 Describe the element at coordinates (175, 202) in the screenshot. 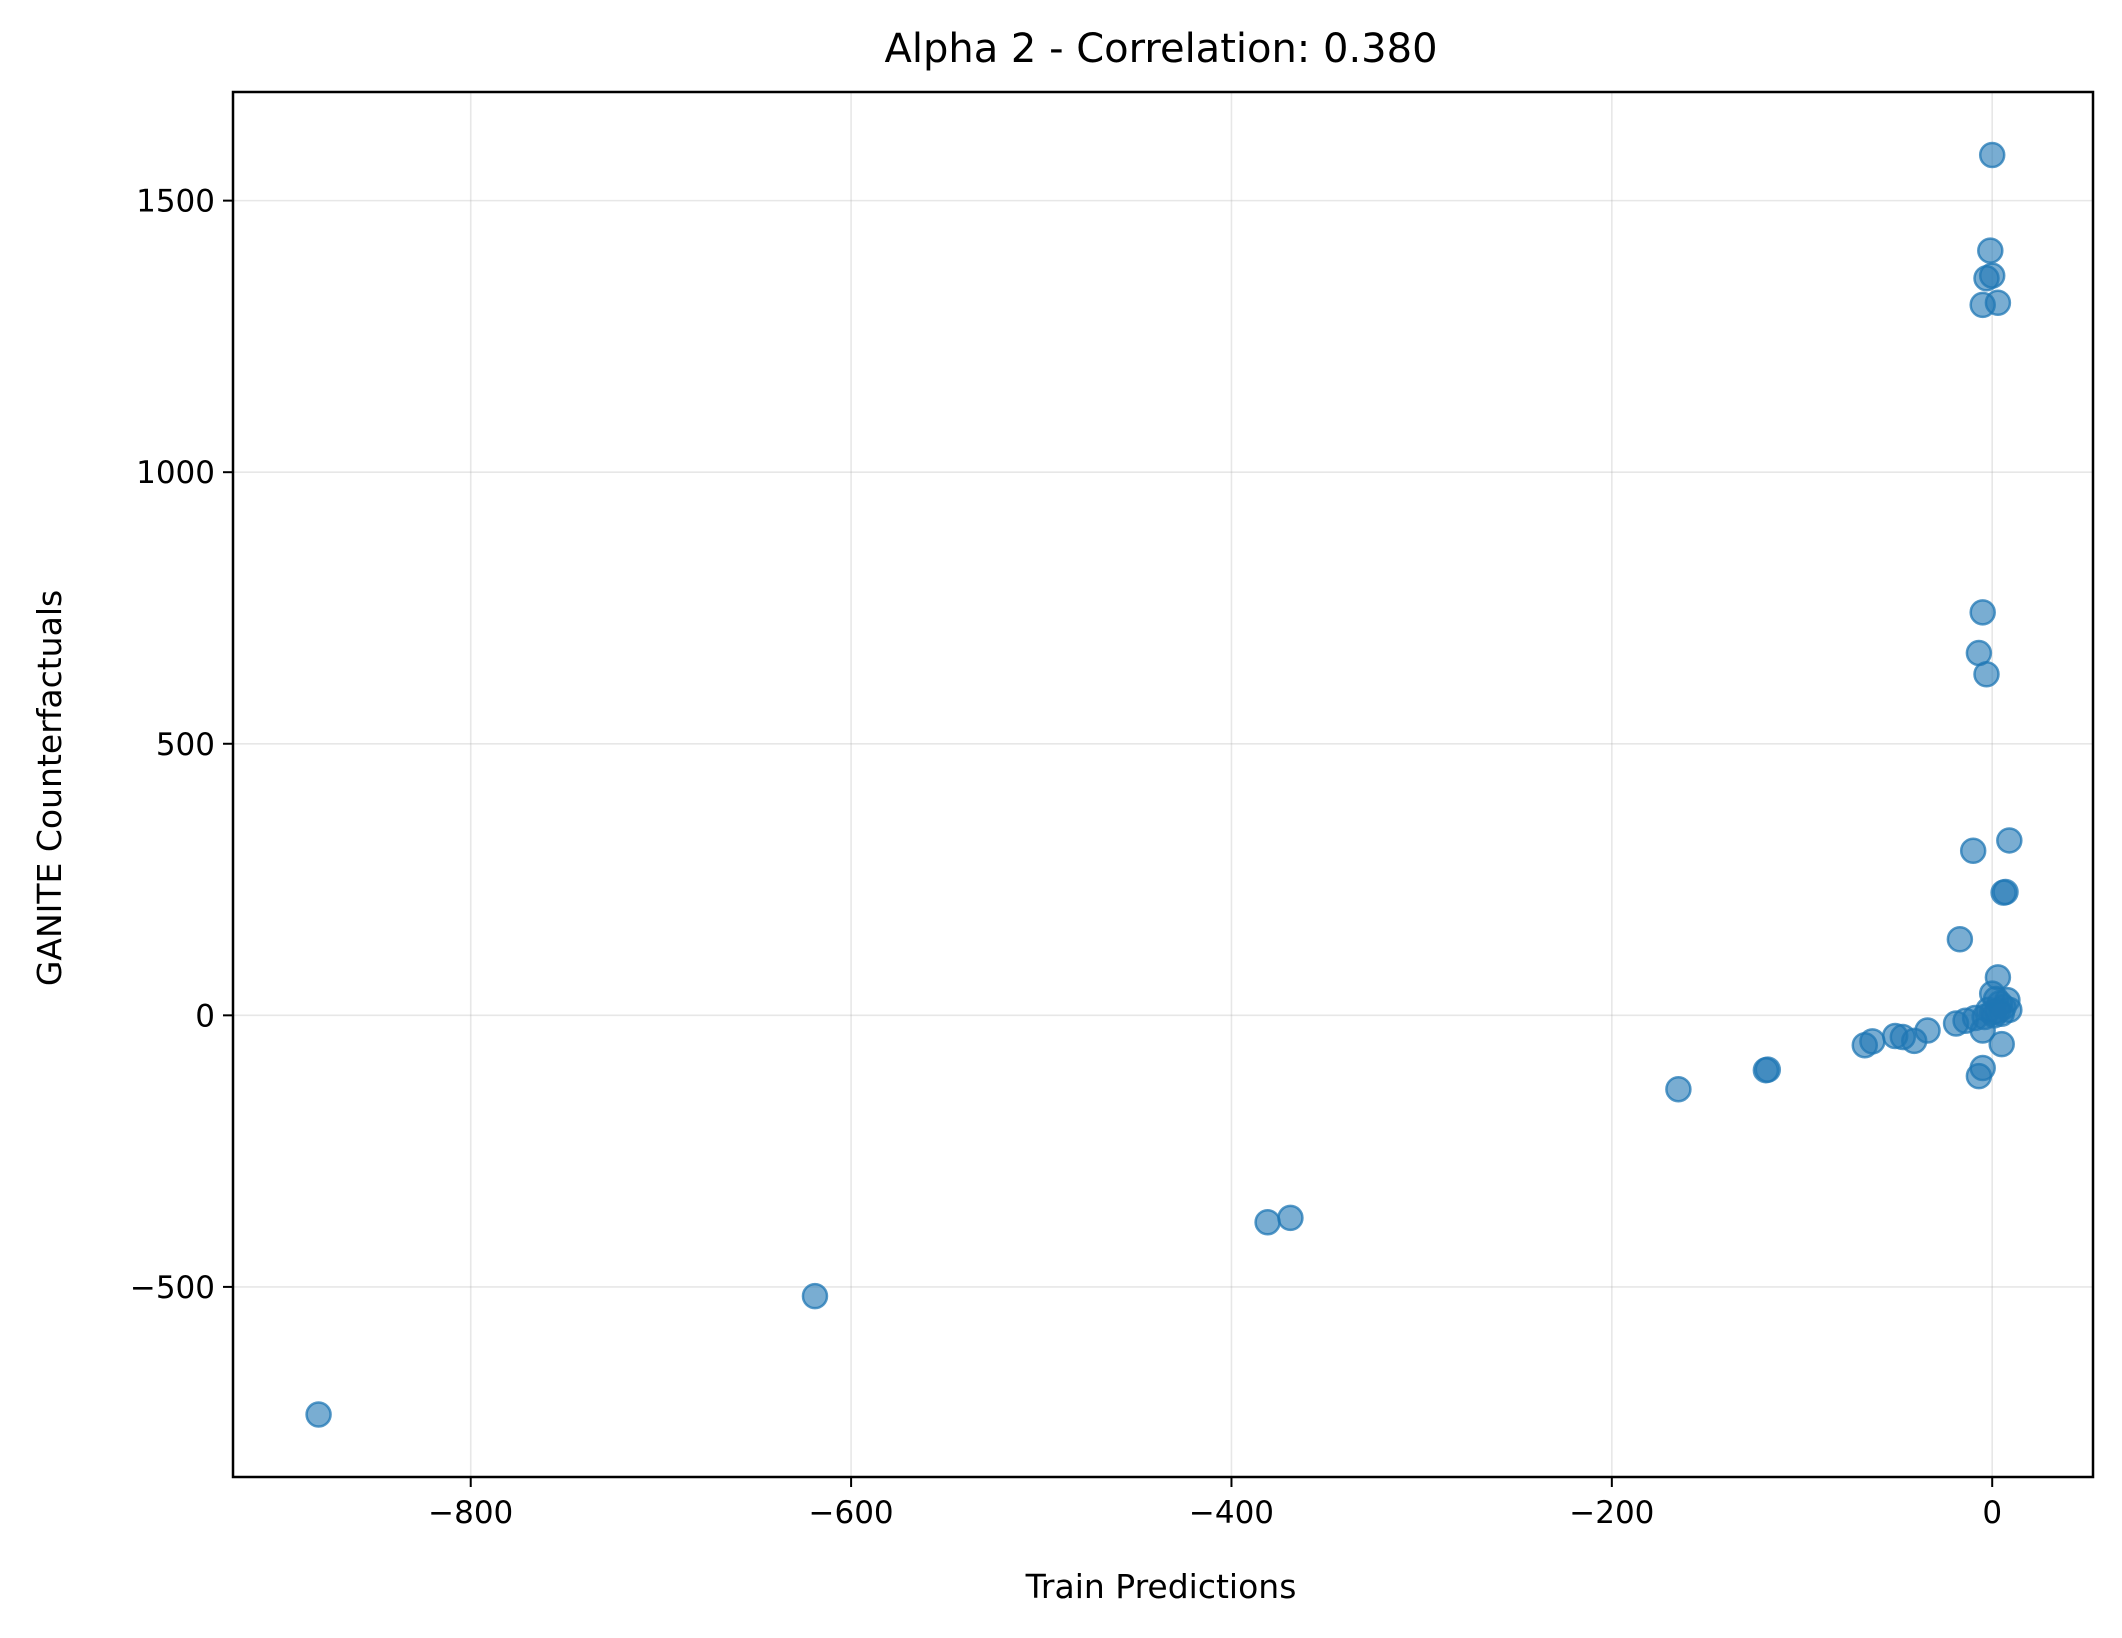

I see `y-tick-label: 1500` at that location.